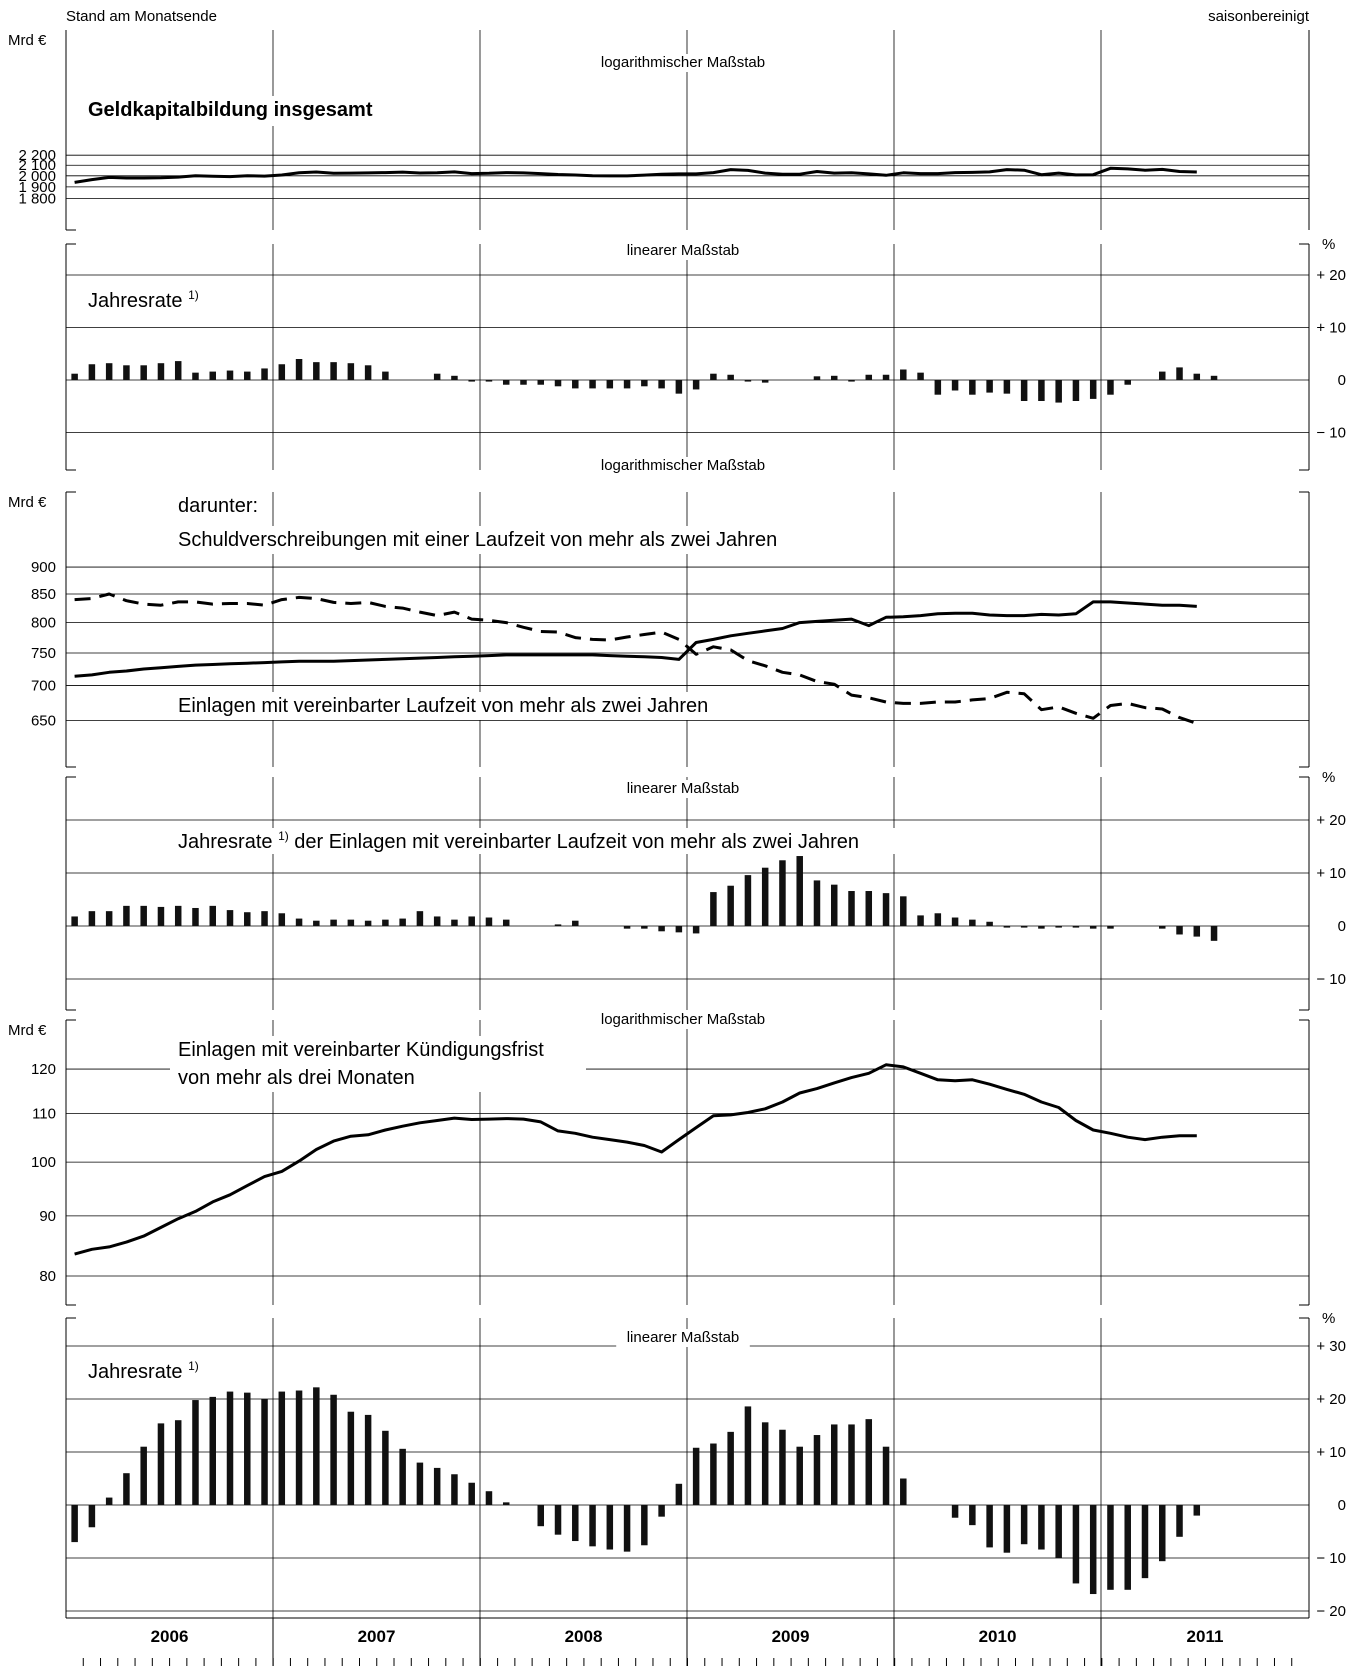  Describe the element at coordinates (44, 1113) in the screenshot. I see `y-tick-label: 110` at that location.